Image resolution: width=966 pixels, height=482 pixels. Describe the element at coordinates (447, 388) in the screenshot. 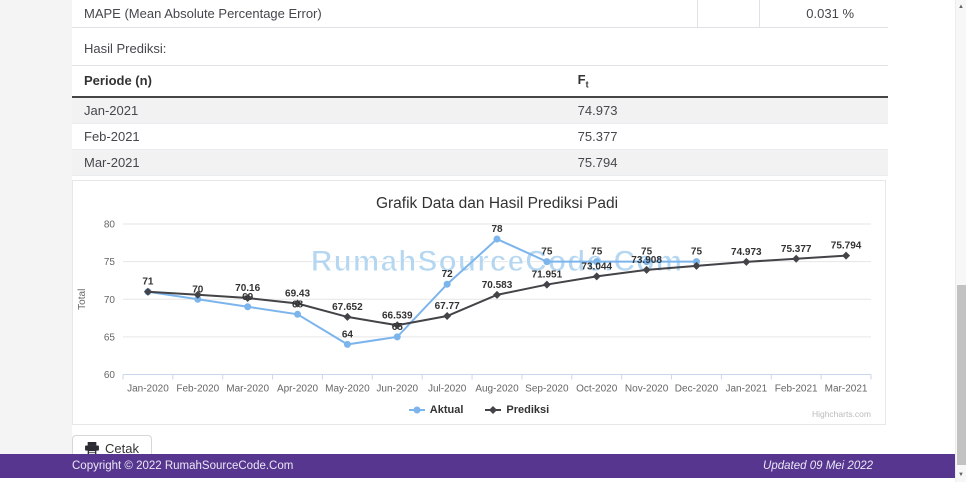

I see `svg-text: Jul-2020` at that location.